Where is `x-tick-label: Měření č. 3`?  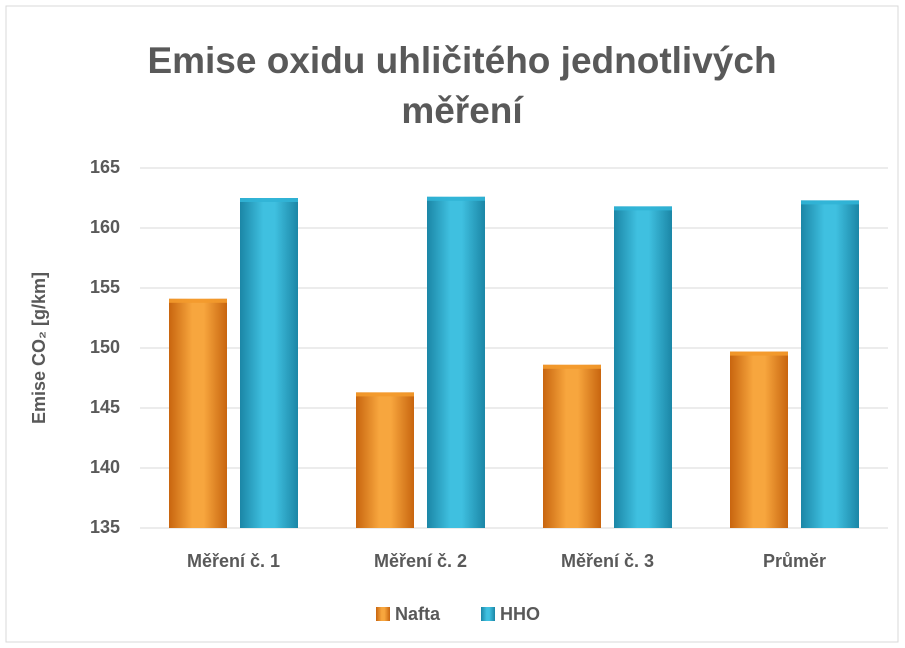
x-tick-label: Měření č. 3 is located at coordinates (607, 561).